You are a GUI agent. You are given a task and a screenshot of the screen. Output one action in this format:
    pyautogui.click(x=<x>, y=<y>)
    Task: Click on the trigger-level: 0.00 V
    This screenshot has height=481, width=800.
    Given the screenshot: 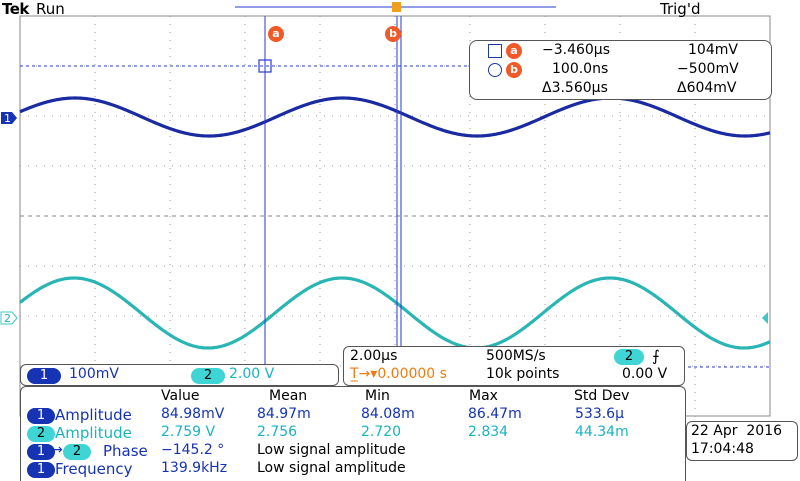 What is the action you would take?
    pyautogui.click(x=645, y=374)
    